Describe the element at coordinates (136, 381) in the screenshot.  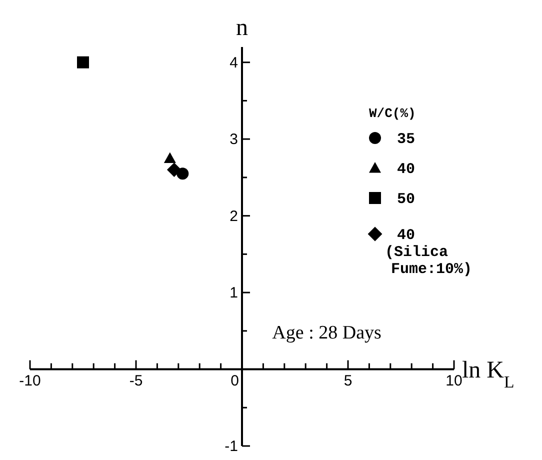
I see `x-tick-label: -5` at that location.